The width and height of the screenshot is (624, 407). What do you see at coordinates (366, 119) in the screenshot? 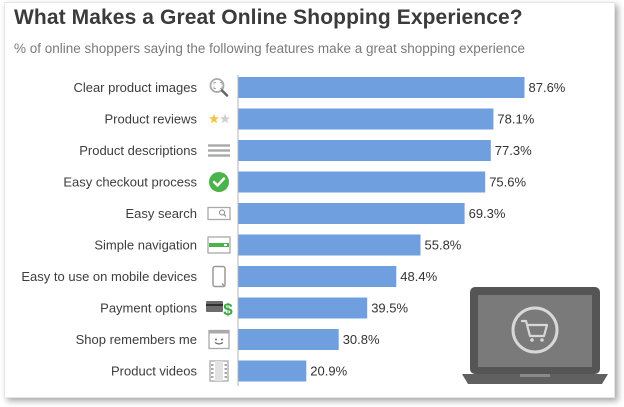
I see `bar-product-reviews` at bounding box center [366, 119].